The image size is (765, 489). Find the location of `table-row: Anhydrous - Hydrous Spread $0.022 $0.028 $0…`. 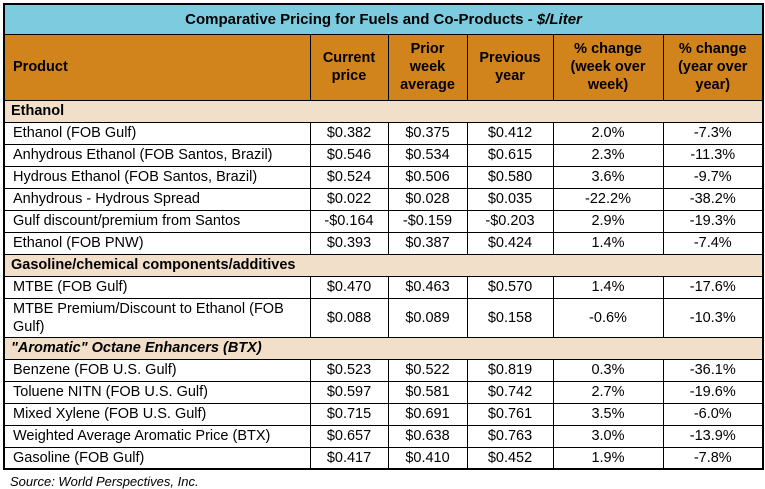

table-row: Anhydrous - Hydrous Spread $0.022 $0.028 $0… is located at coordinates (383, 199).